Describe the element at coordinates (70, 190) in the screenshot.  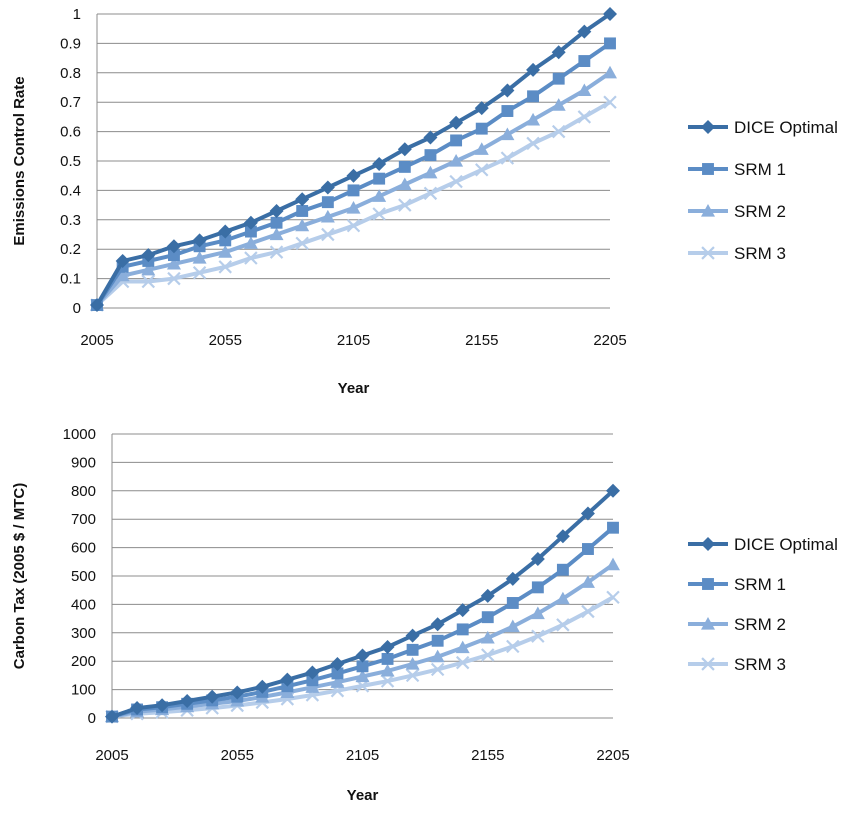
I see `y-tick-label: 0.4` at that location.